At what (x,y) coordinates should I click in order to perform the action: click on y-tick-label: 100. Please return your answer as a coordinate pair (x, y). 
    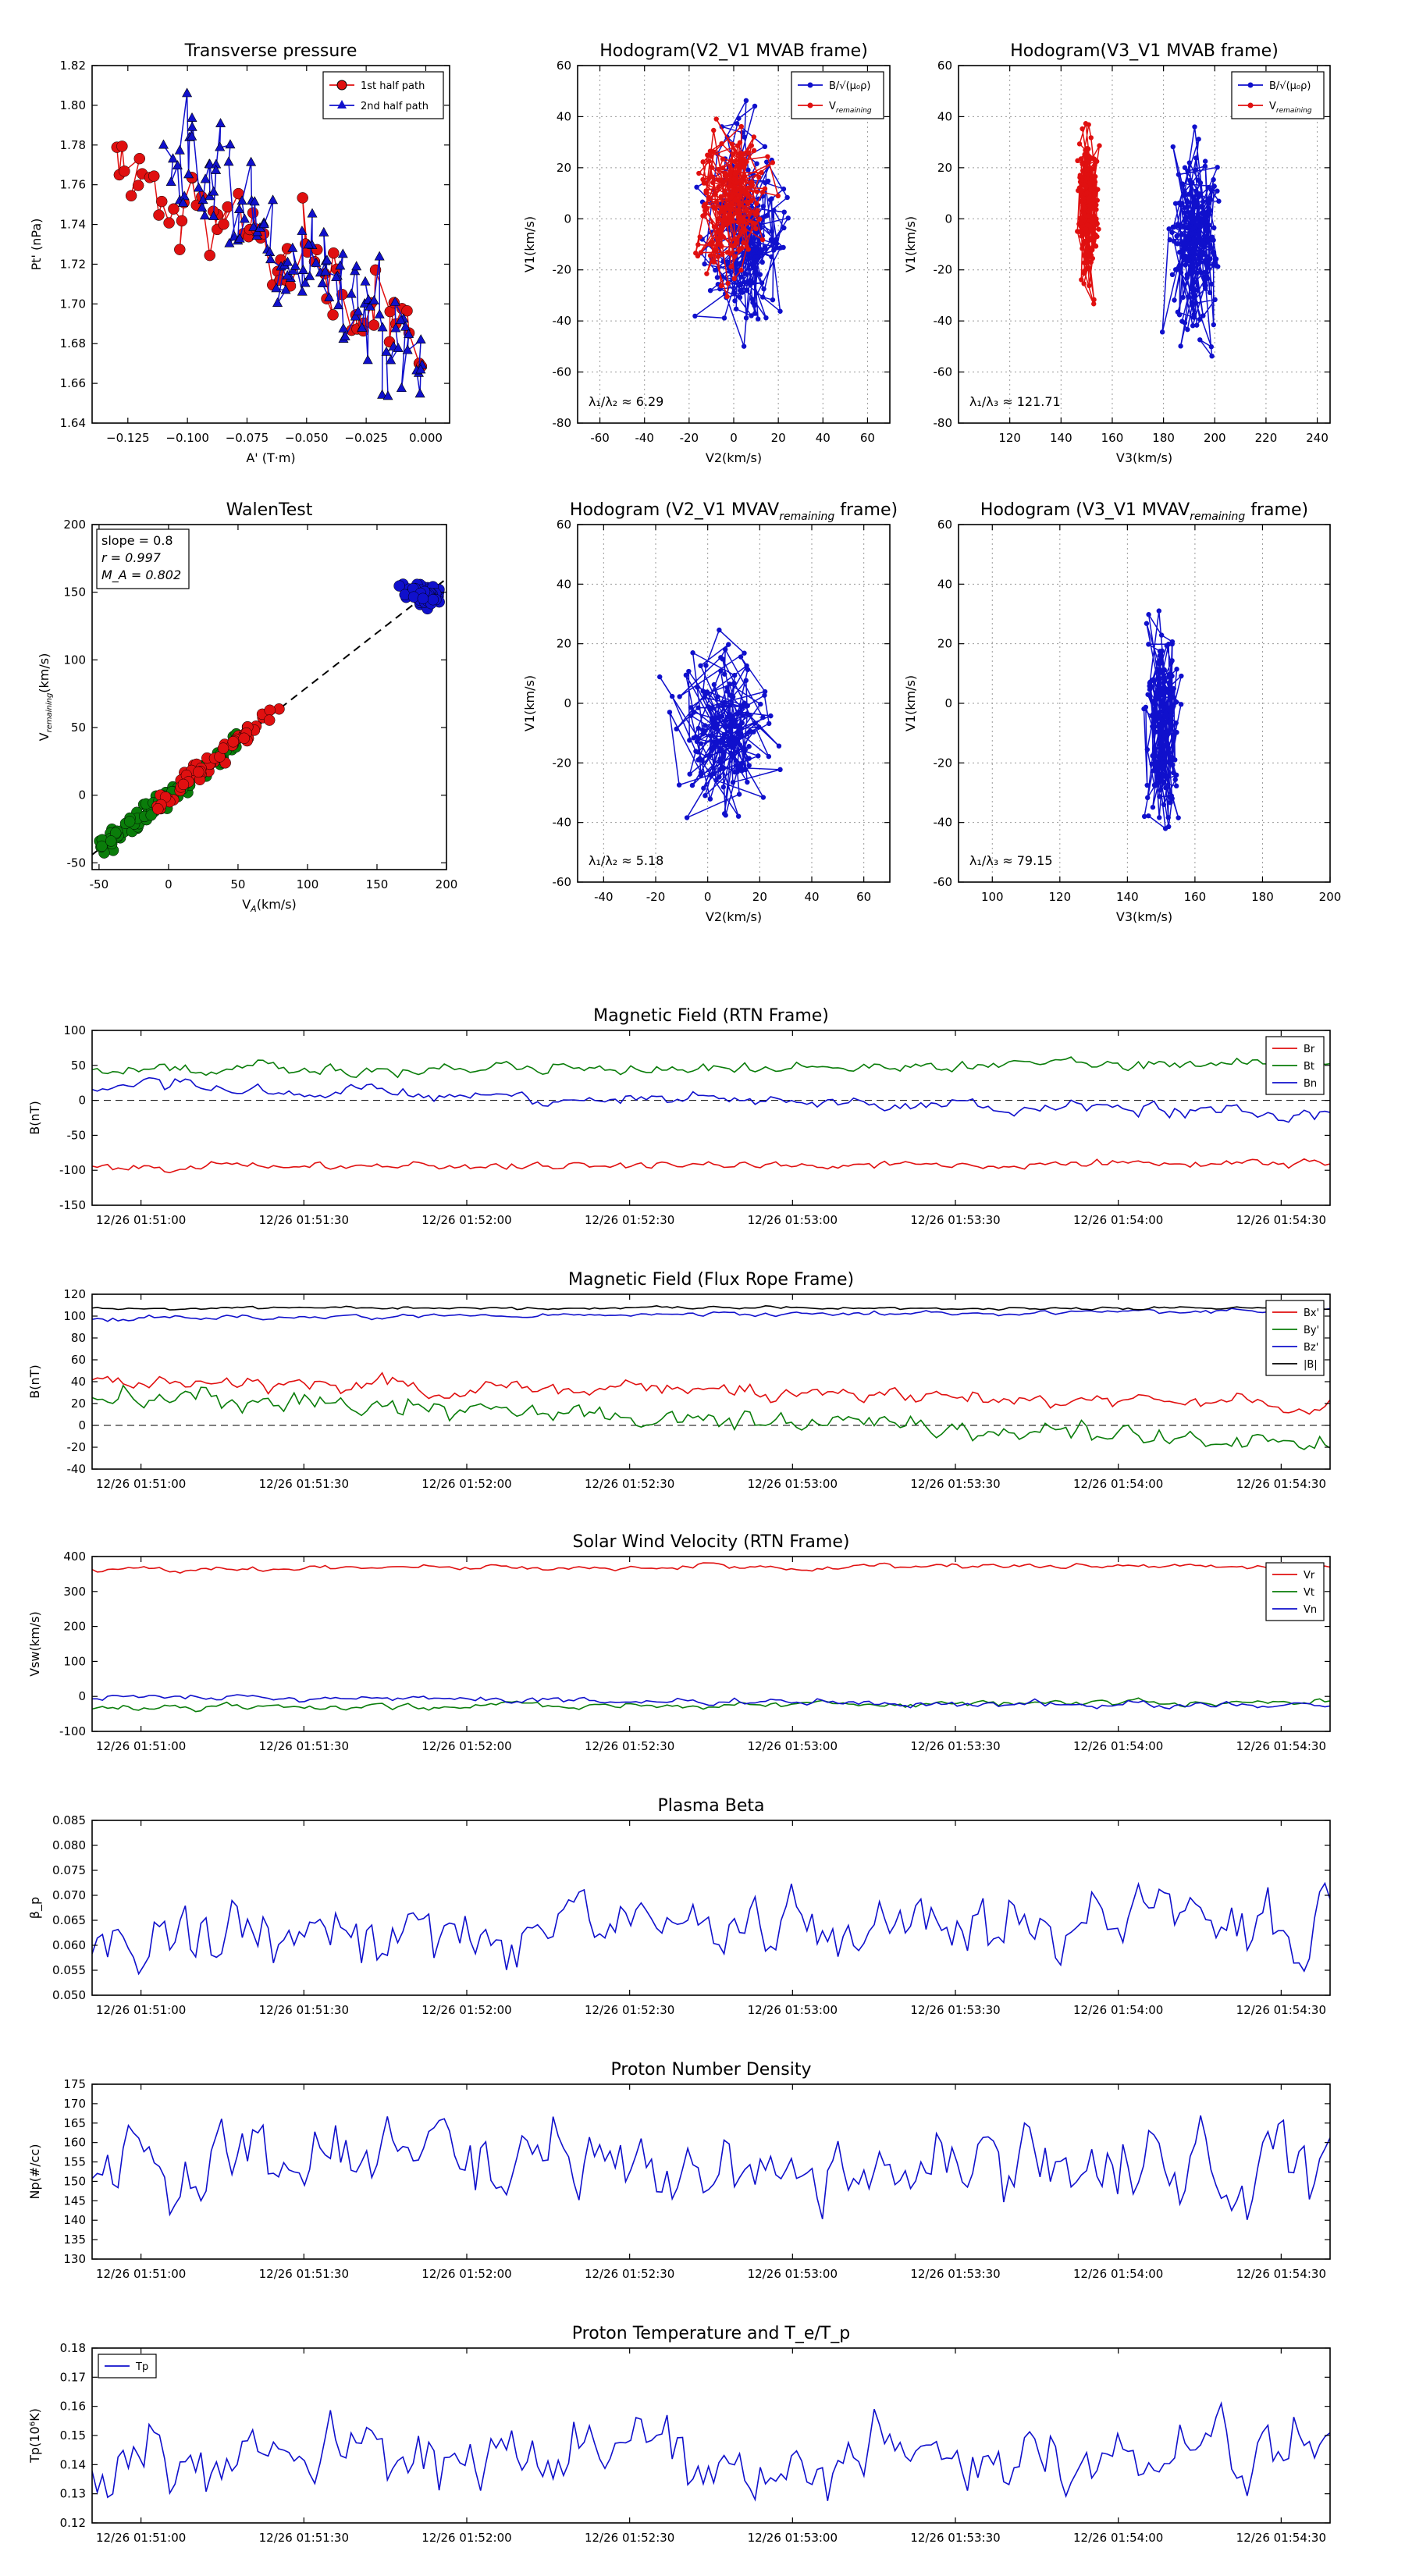
    Looking at the image, I should click on (74, 660).